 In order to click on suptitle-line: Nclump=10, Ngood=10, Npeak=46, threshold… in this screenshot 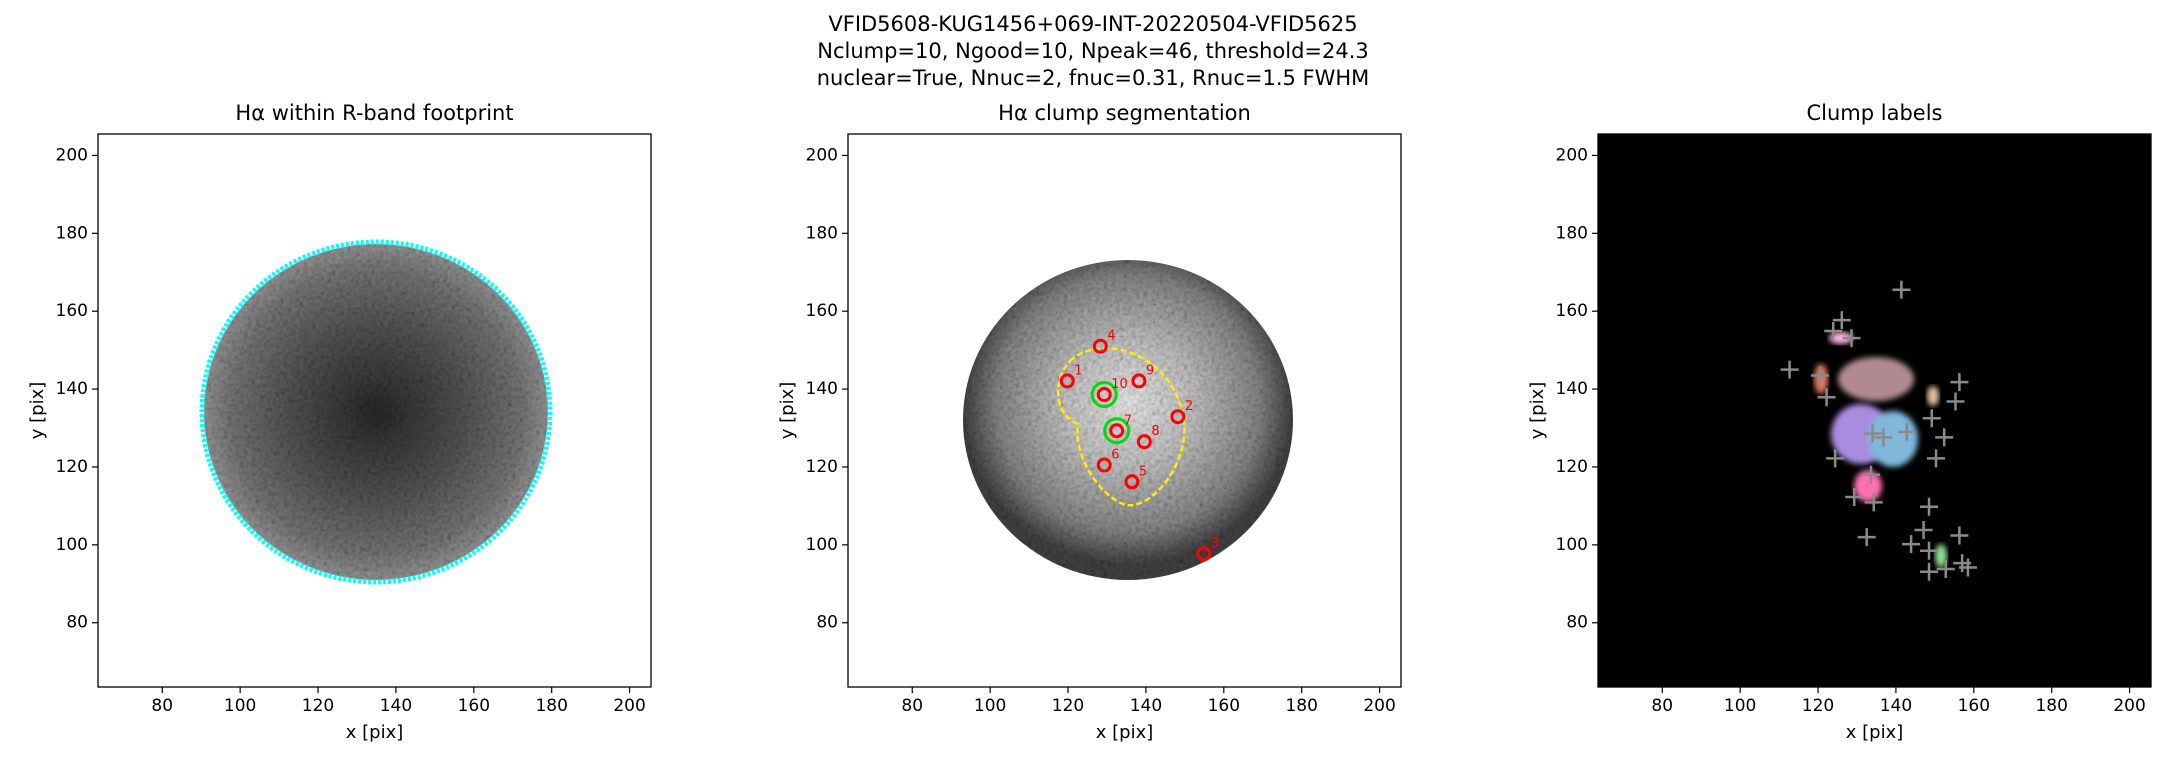, I will do `click(1093, 51)`.